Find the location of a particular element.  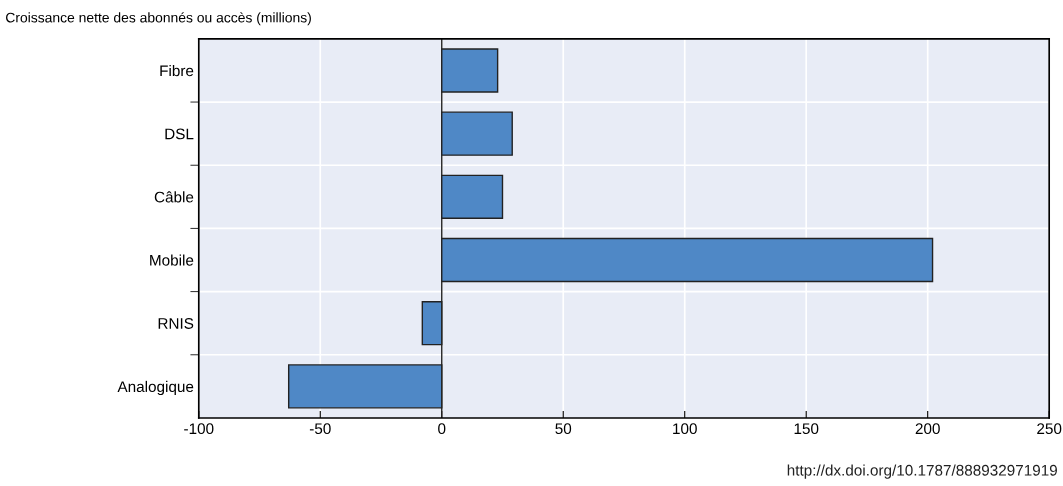

chart-title: Croissance nette des abonnés ou accès (millions) is located at coordinates (158, 19).